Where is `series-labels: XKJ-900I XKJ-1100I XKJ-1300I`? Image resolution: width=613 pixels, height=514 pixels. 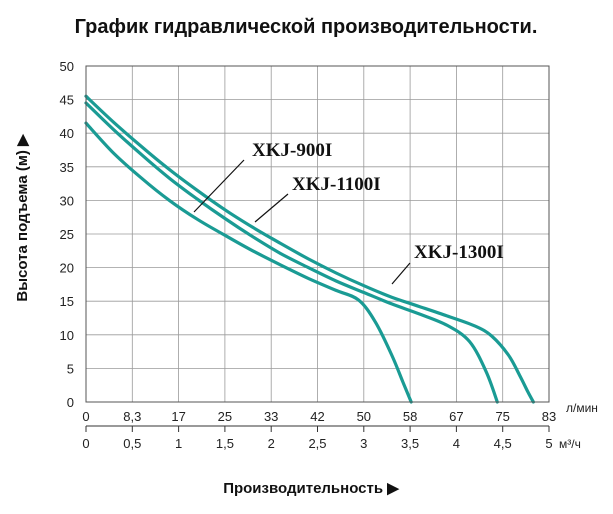
series-labels: XKJ-900I XKJ-1100I XKJ-1300I is located at coordinates (348, 212).